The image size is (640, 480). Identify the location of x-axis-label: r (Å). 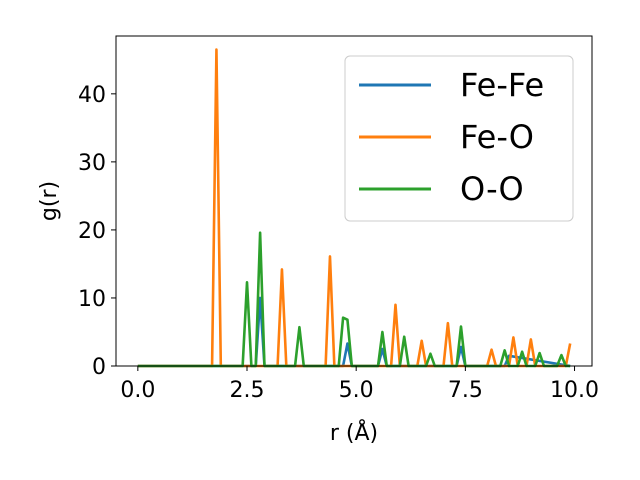
(354, 432).